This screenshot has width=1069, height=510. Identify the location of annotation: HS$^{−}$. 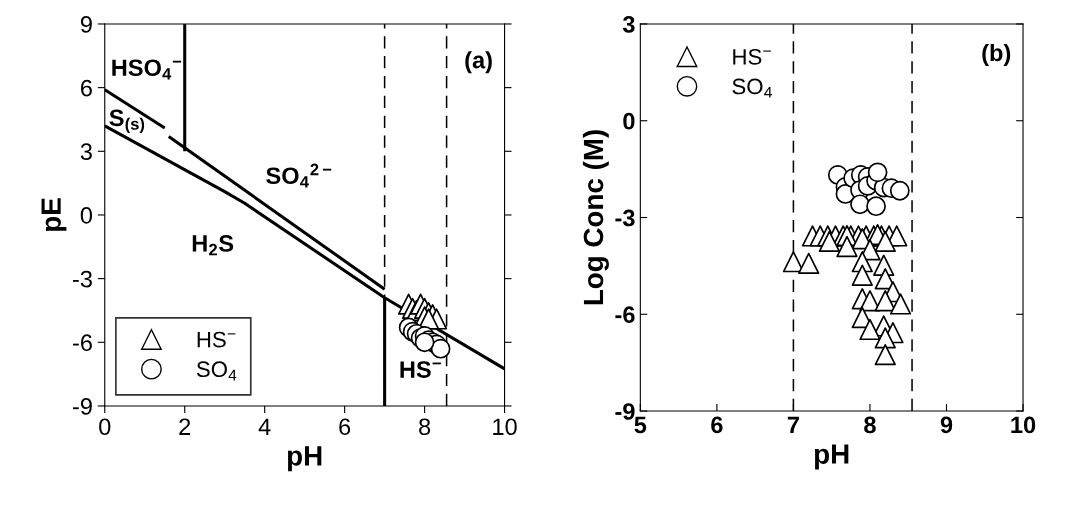
(420, 369).